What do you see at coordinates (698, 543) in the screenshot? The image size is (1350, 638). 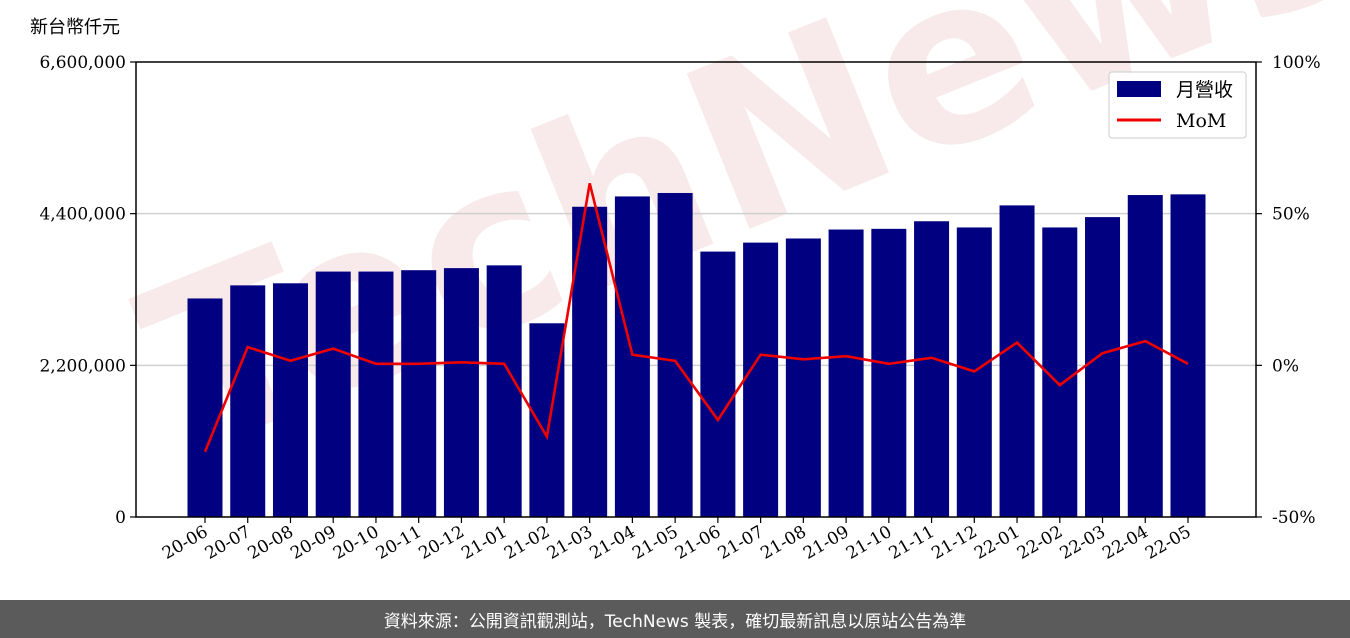 I see `x-tick-label: 21-06` at bounding box center [698, 543].